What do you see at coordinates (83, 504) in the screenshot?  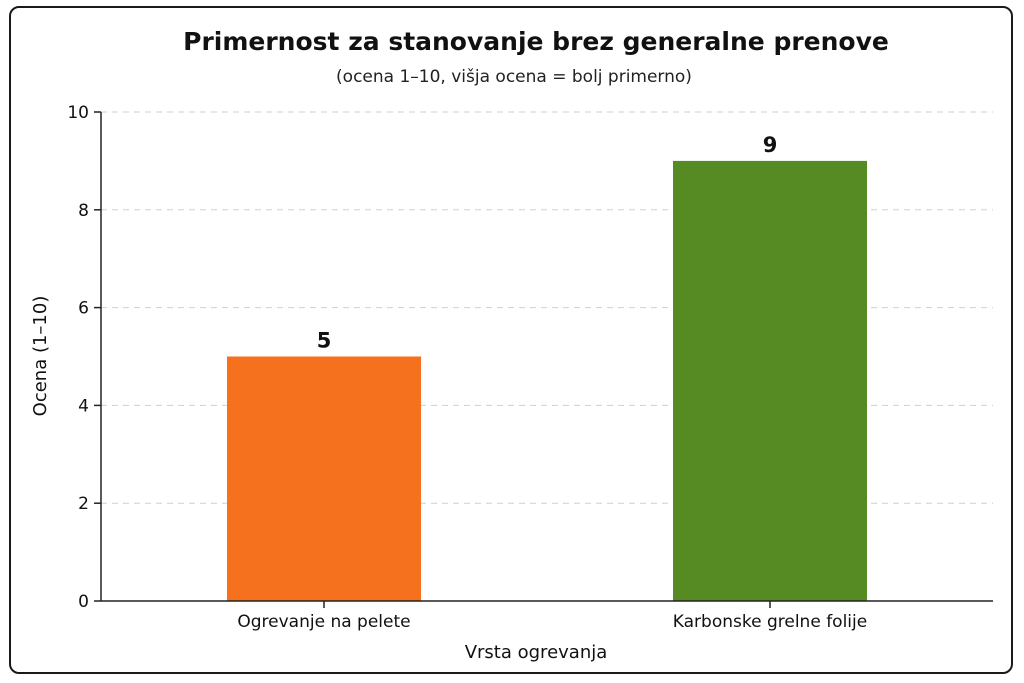 I see `y-tick-label: 2` at bounding box center [83, 504].